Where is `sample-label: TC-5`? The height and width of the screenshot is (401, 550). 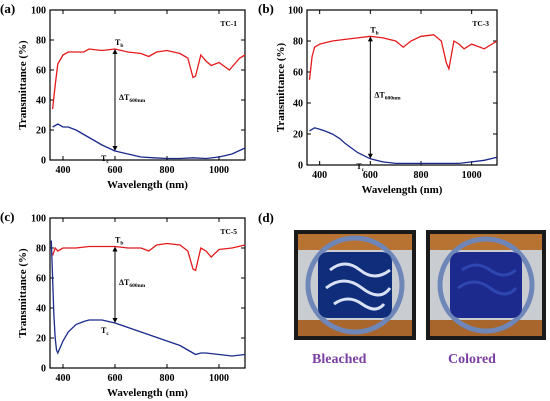
sample-label: TC-5 is located at coordinates (228, 231).